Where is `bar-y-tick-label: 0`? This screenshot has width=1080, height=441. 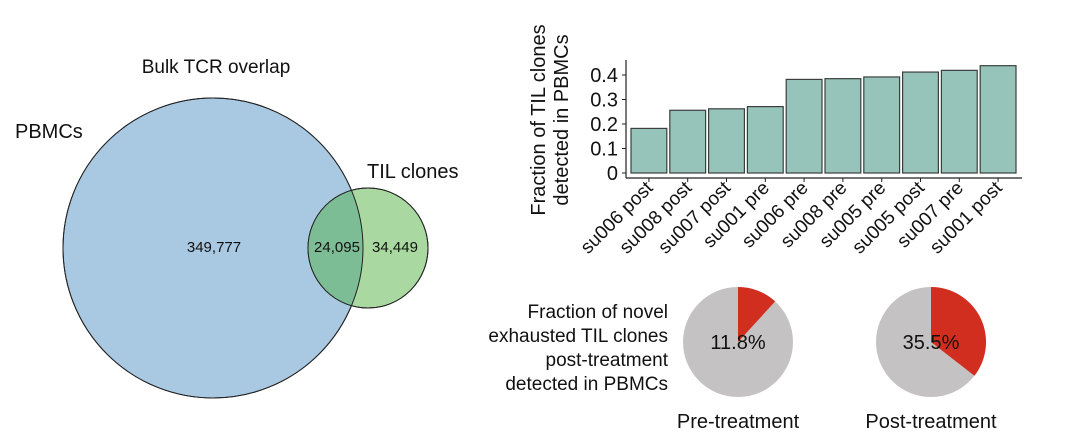
bar-y-tick-label: 0 is located at coordinates (612, 174).